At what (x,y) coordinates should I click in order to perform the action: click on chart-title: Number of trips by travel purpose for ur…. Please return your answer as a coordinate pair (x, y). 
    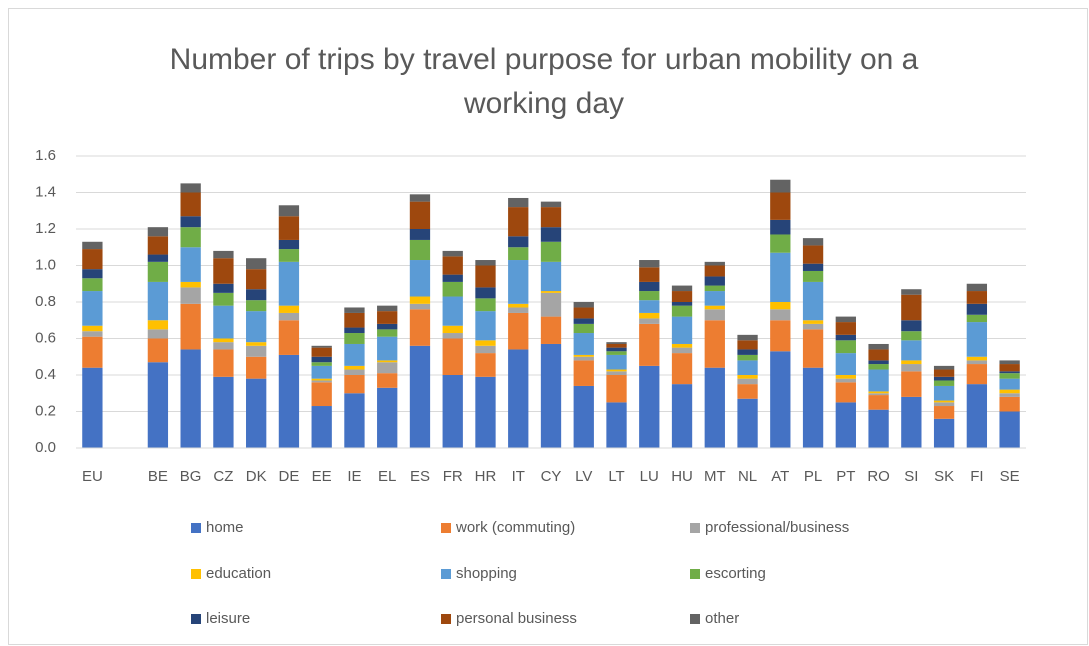
    Looking at the image, I should click on (544, 81).